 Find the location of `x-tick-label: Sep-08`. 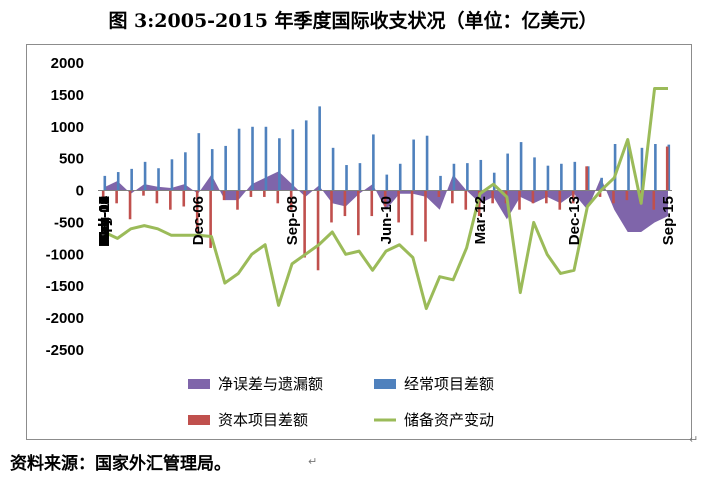

x-tick-label: Sep-08 is located at coordinates (292, 220).